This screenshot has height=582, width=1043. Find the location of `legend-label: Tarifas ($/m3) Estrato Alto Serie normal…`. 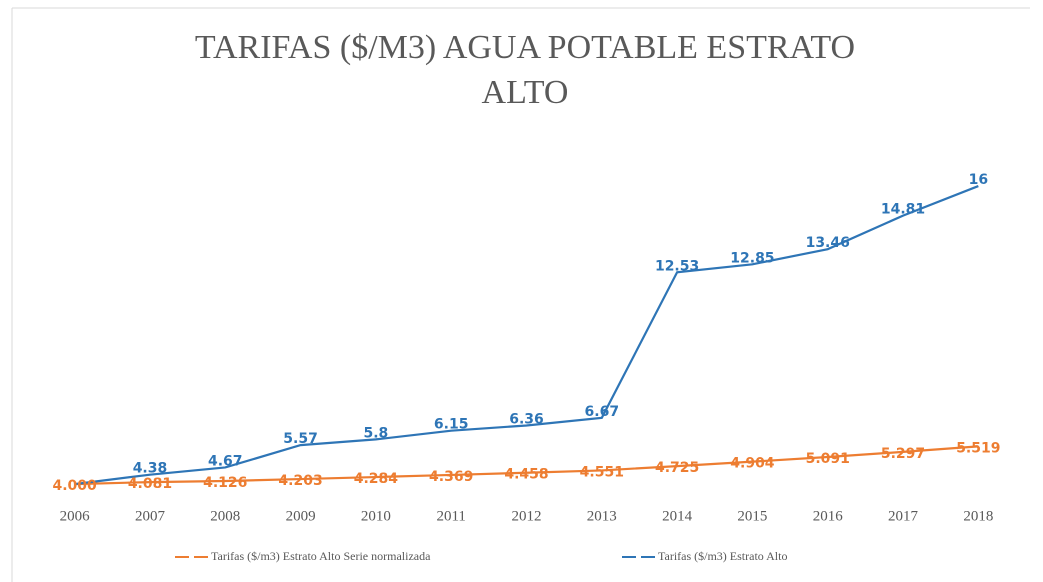

legend-label: Tarifas ($/m3) Estrato Alto Serie normal… is located at coordinates (321, 556).